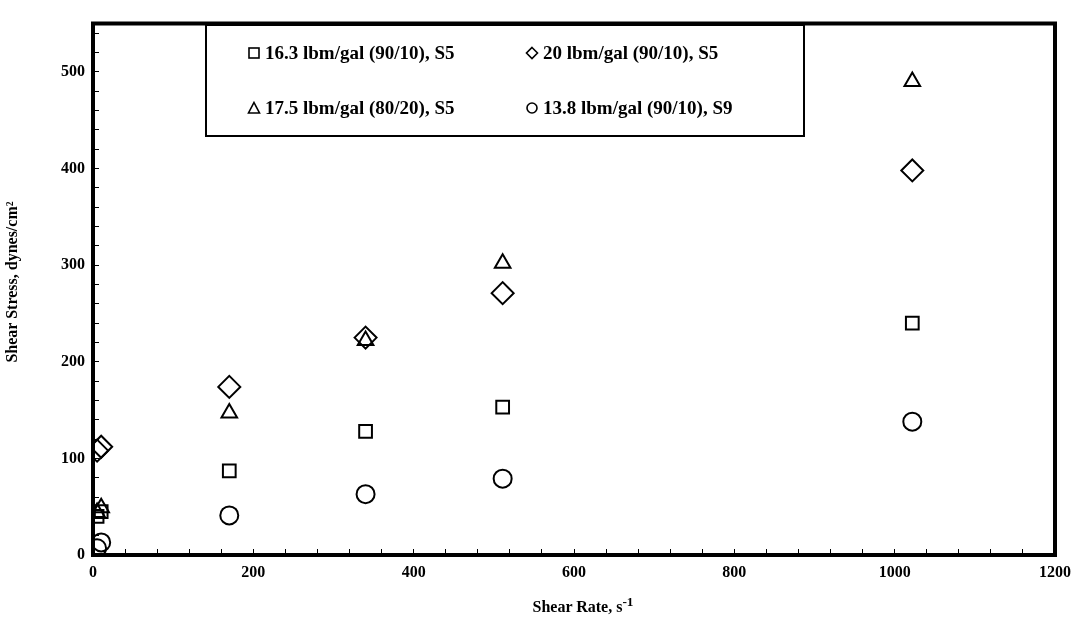 This screenshot has height=623, width=1085. What do you see at coordinates (360, 53) in the screenshot?
I see `legend-label: 16.3 lbm/gal (90/10), S5` at bounding box center [360, 53].